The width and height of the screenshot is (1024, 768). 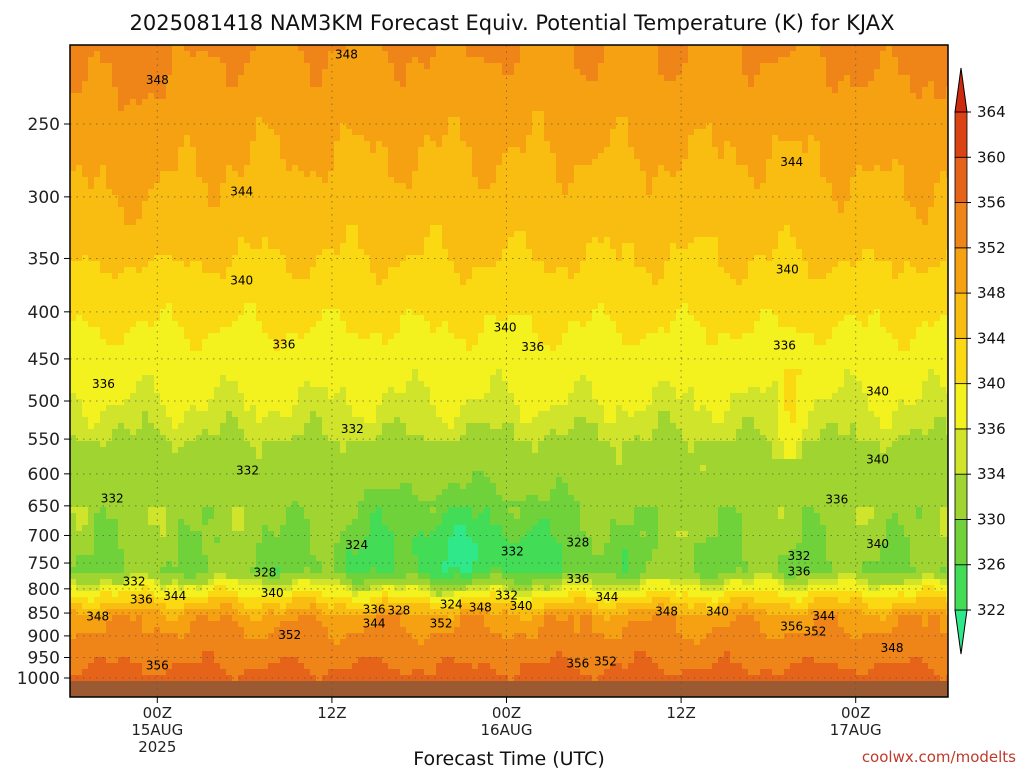 What do you see at coordinates (961, 632) in the screenshot?
I see `colorbar-min-arrow` at bounding box center [961, 632].